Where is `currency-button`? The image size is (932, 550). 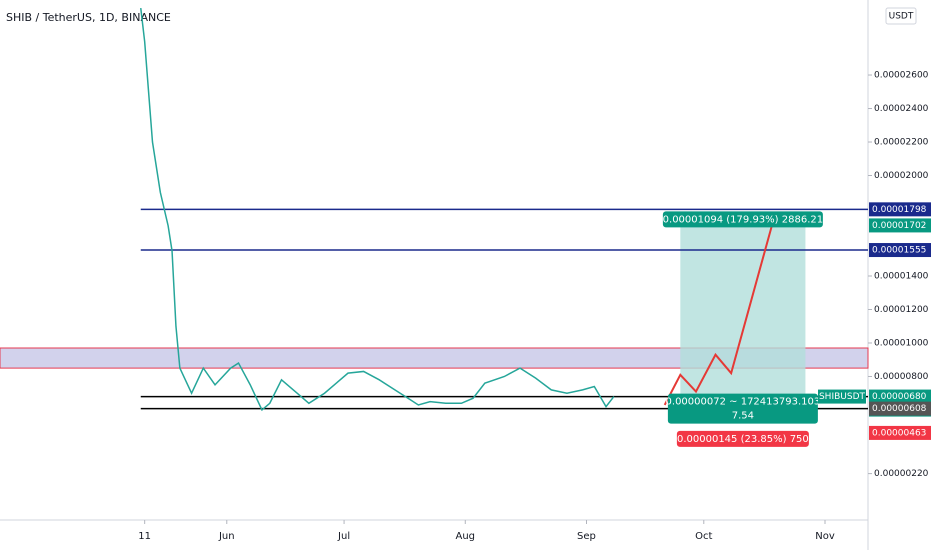
currency-button is located at coordinates (901, 16).